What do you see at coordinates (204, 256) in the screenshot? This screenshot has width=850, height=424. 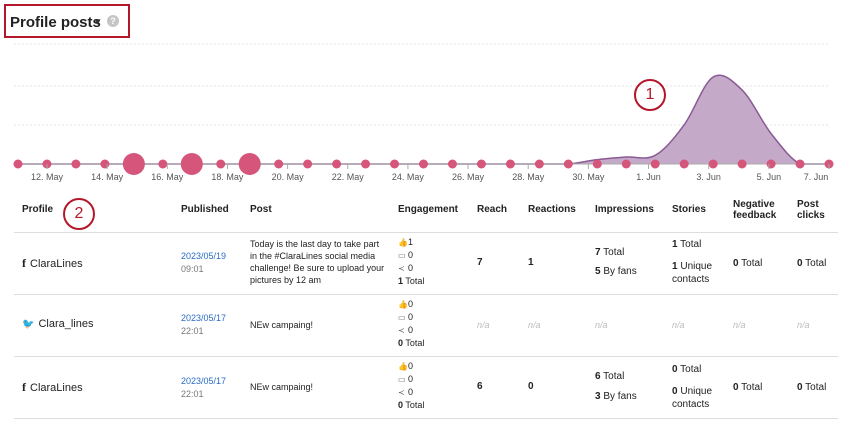 I see `published-date: 2023/05/19` at bounding box center [204, 256].